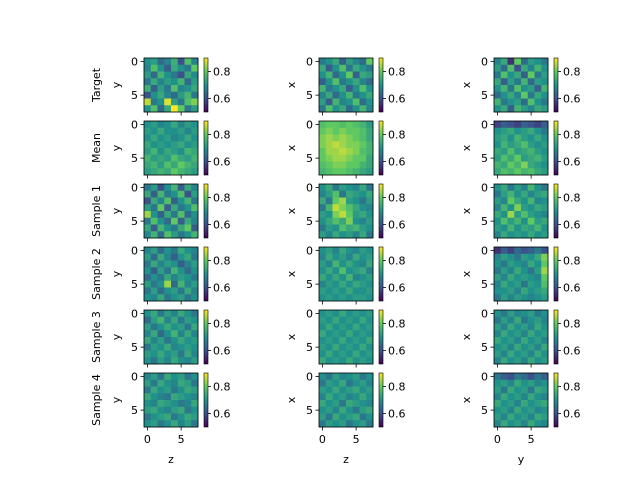  What do you see at coordinates (116, 210) in the screenshot?
I see `y-axis-label: y` at bounding box center [116, 210].